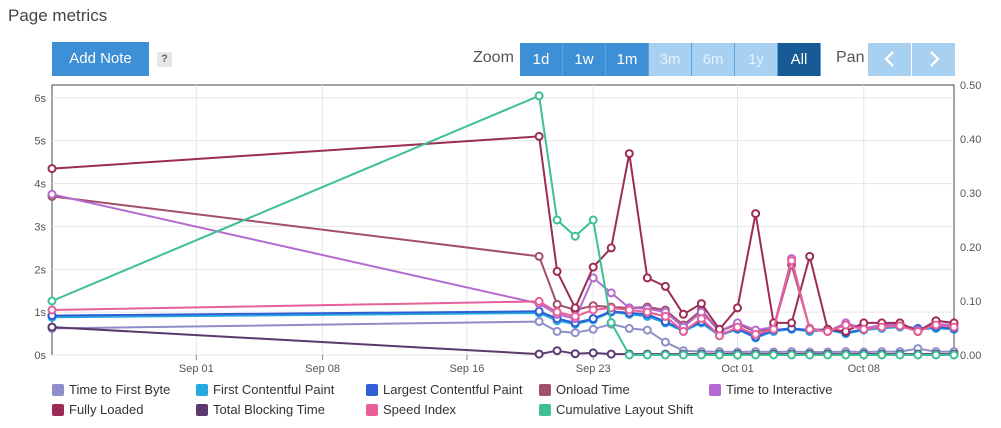 This screenshot has height=428, width=1001. I want to click on y-left-tick-label: 2s, so click(40, 270).